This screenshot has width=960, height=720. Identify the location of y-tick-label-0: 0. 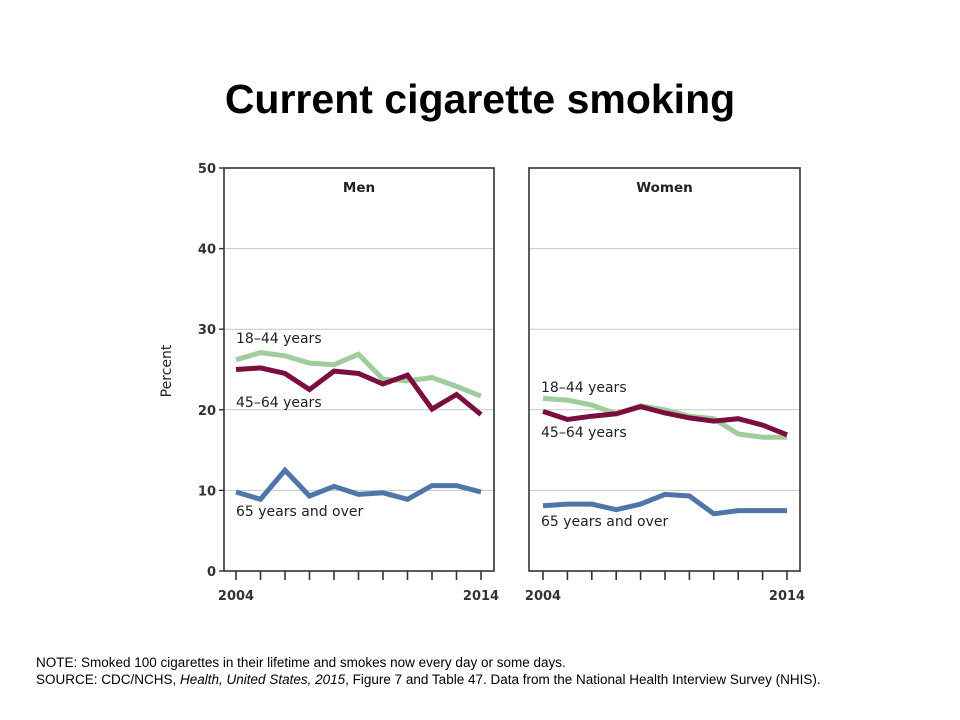
(211, 572).